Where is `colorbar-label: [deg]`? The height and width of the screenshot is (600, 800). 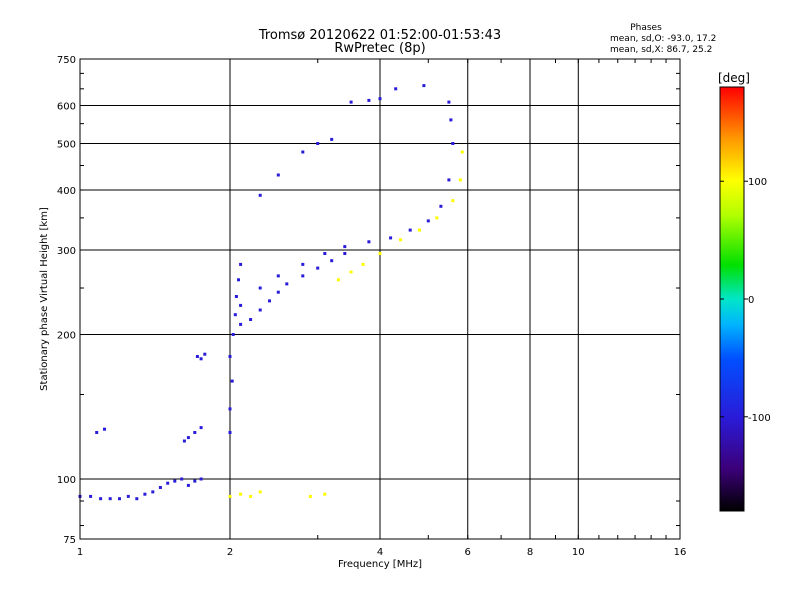
colorbar-label: [deg] is located at coordinates (734, 78).